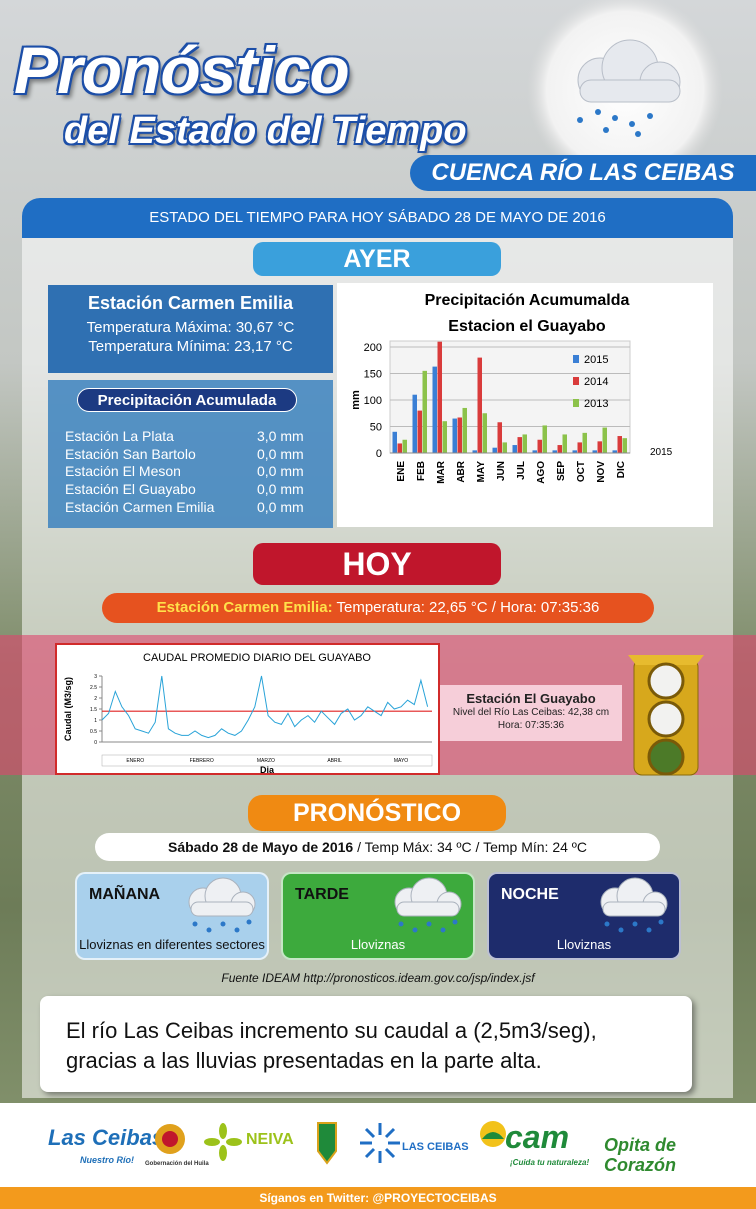 Image resolution: width=756 pixels, height=1209 pixels. I want to click on x-tick-label: ABR, so click(461, 471).